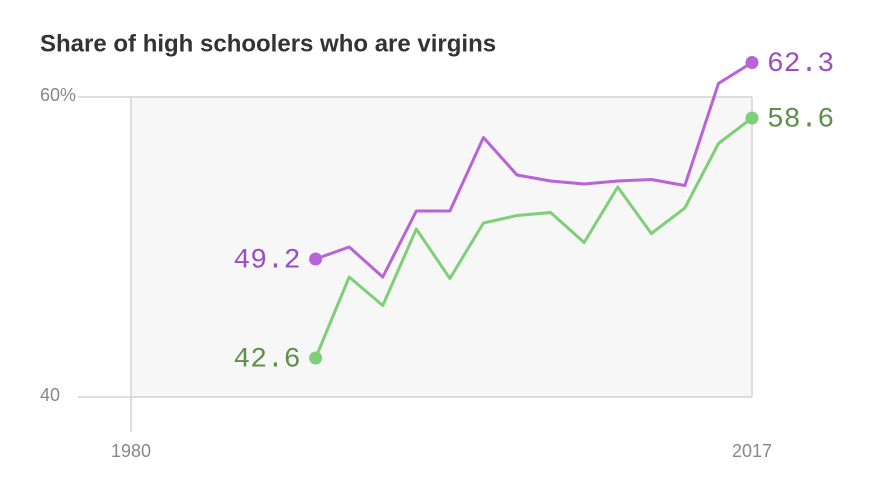 This screenshot has width=876, height=504. Describe the element at coordinates (131, 451) in the screenshot. I see `x-tick-label: 1980` at that location.